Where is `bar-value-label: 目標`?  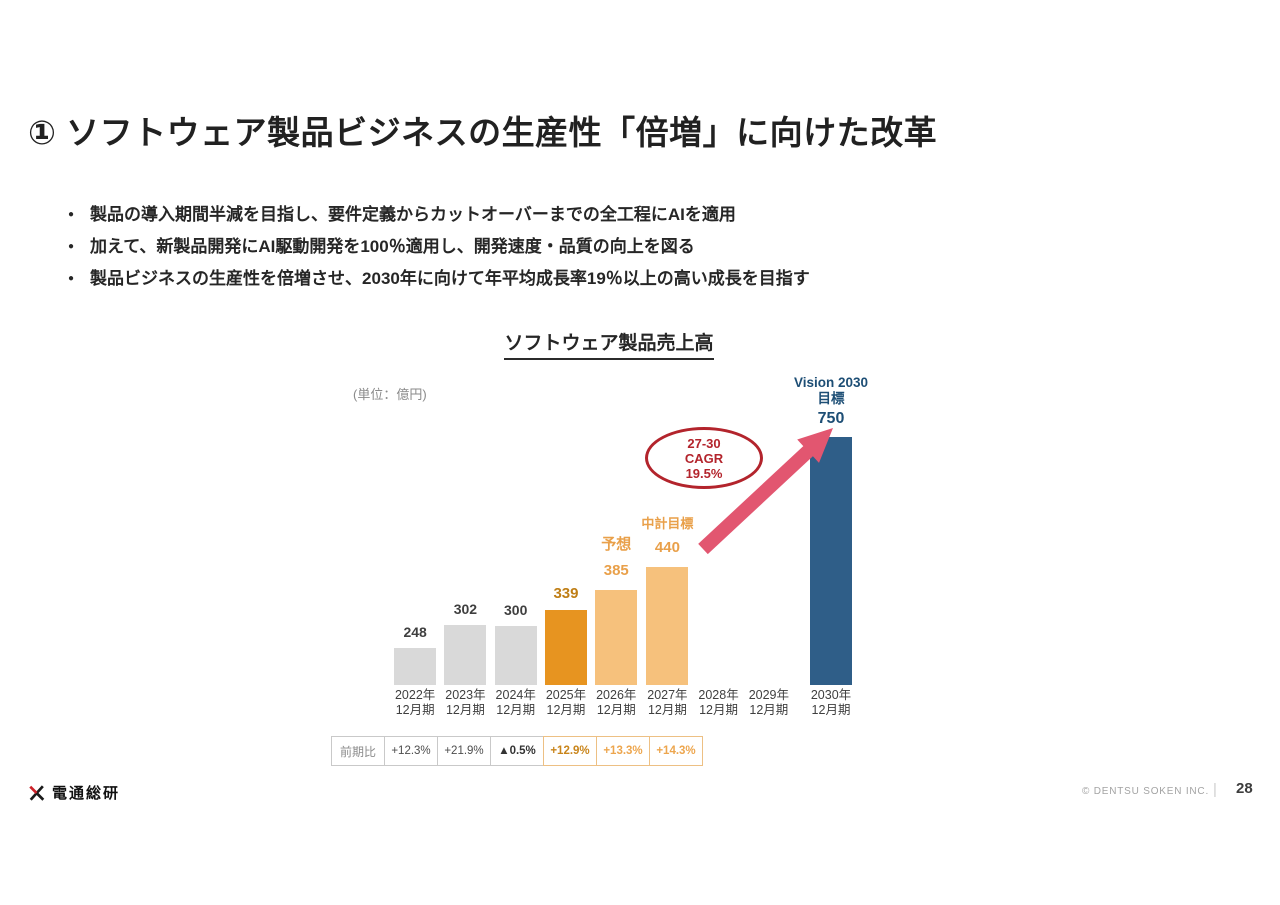 bar-value-label: 目標 is located at coordinates (831, 398).